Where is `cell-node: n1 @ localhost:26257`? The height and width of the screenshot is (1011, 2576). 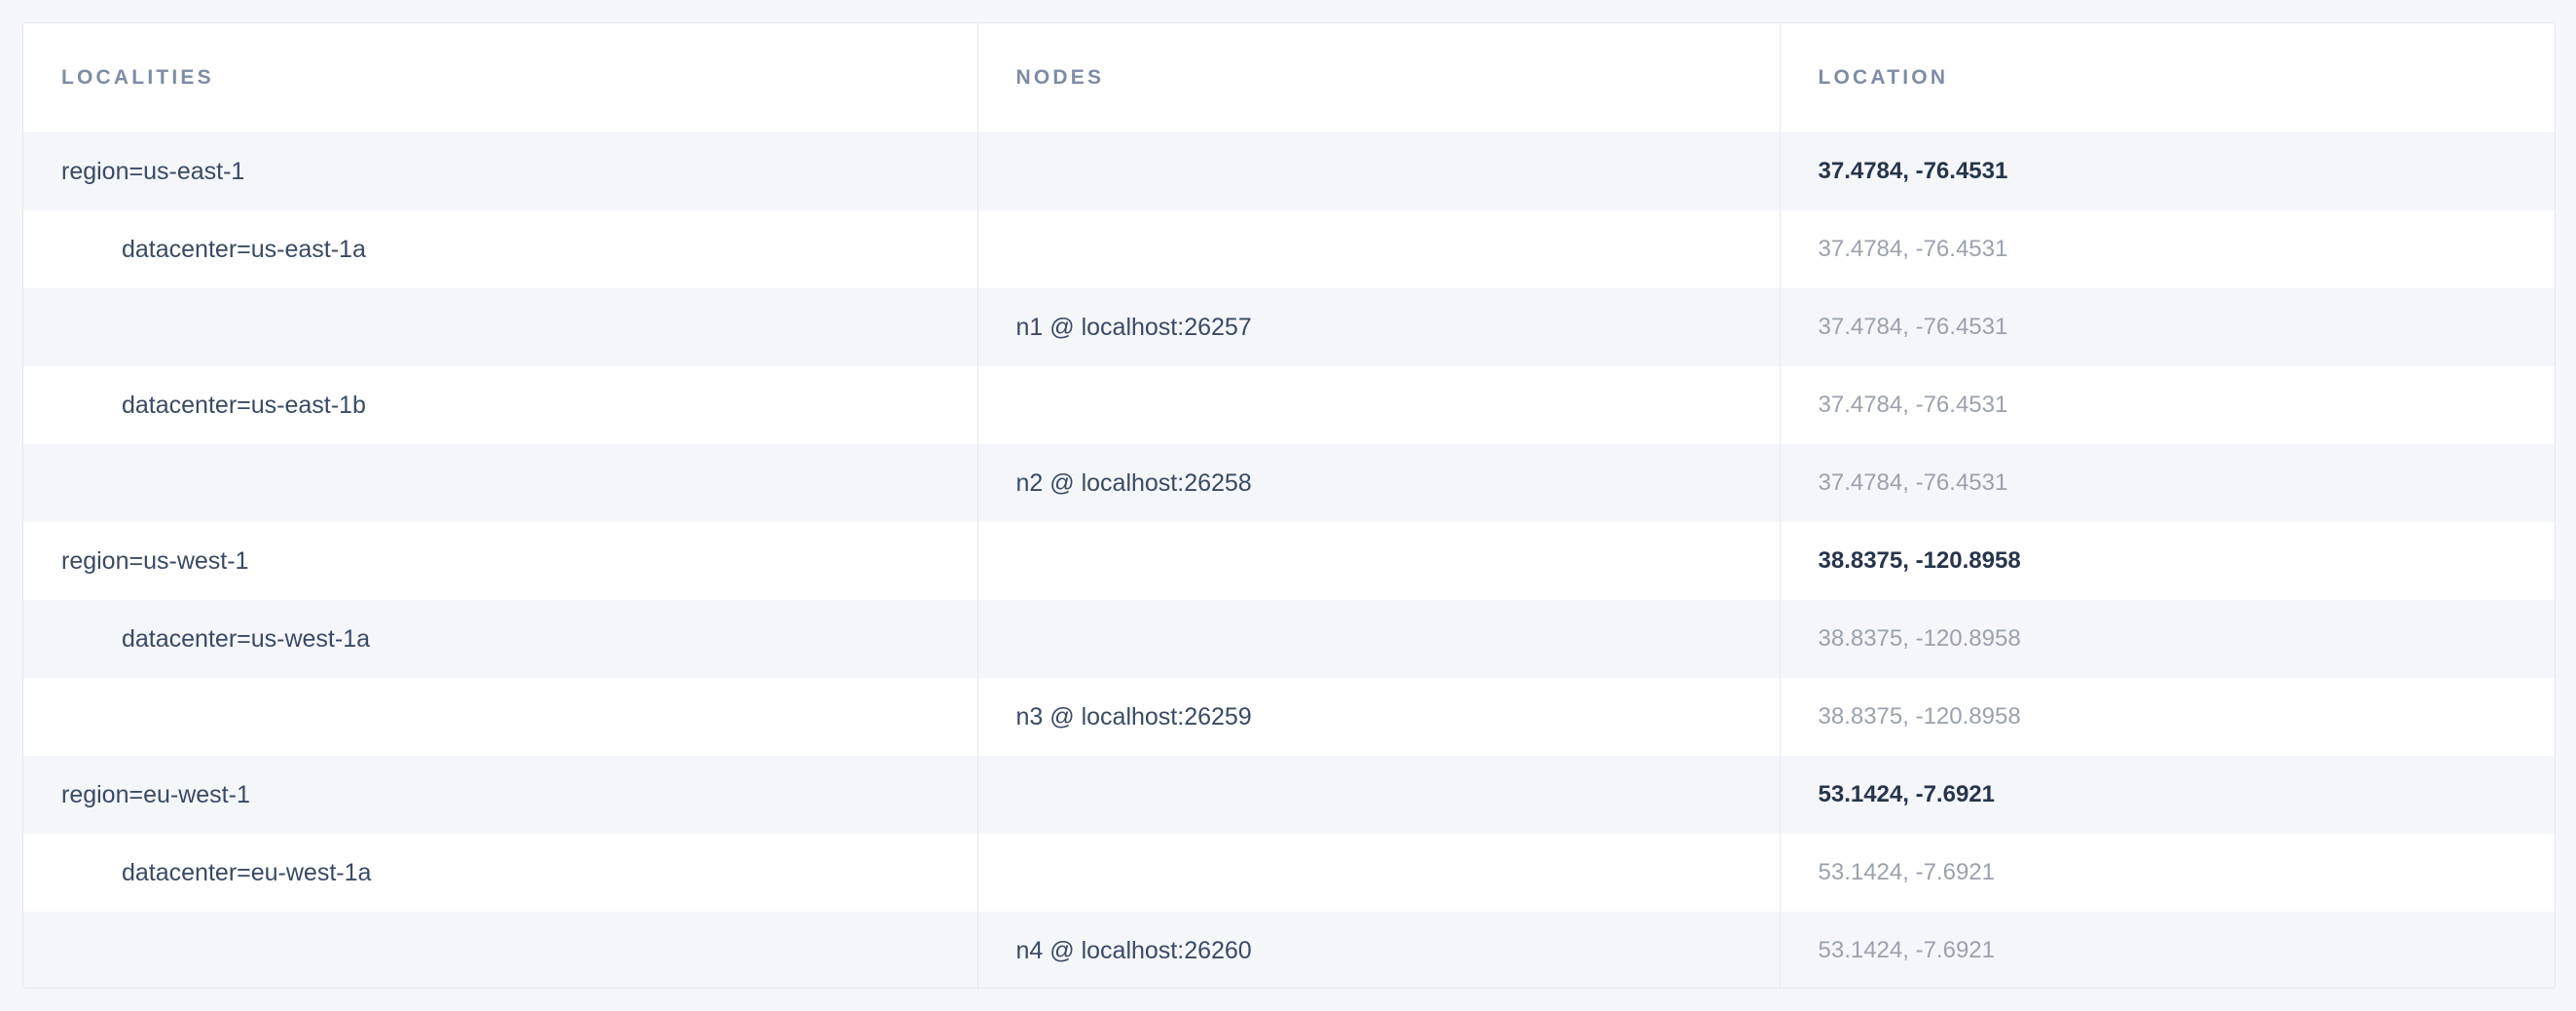 cell-node: n1 @ localhost:26257 is located at coordinates (1378, 327).